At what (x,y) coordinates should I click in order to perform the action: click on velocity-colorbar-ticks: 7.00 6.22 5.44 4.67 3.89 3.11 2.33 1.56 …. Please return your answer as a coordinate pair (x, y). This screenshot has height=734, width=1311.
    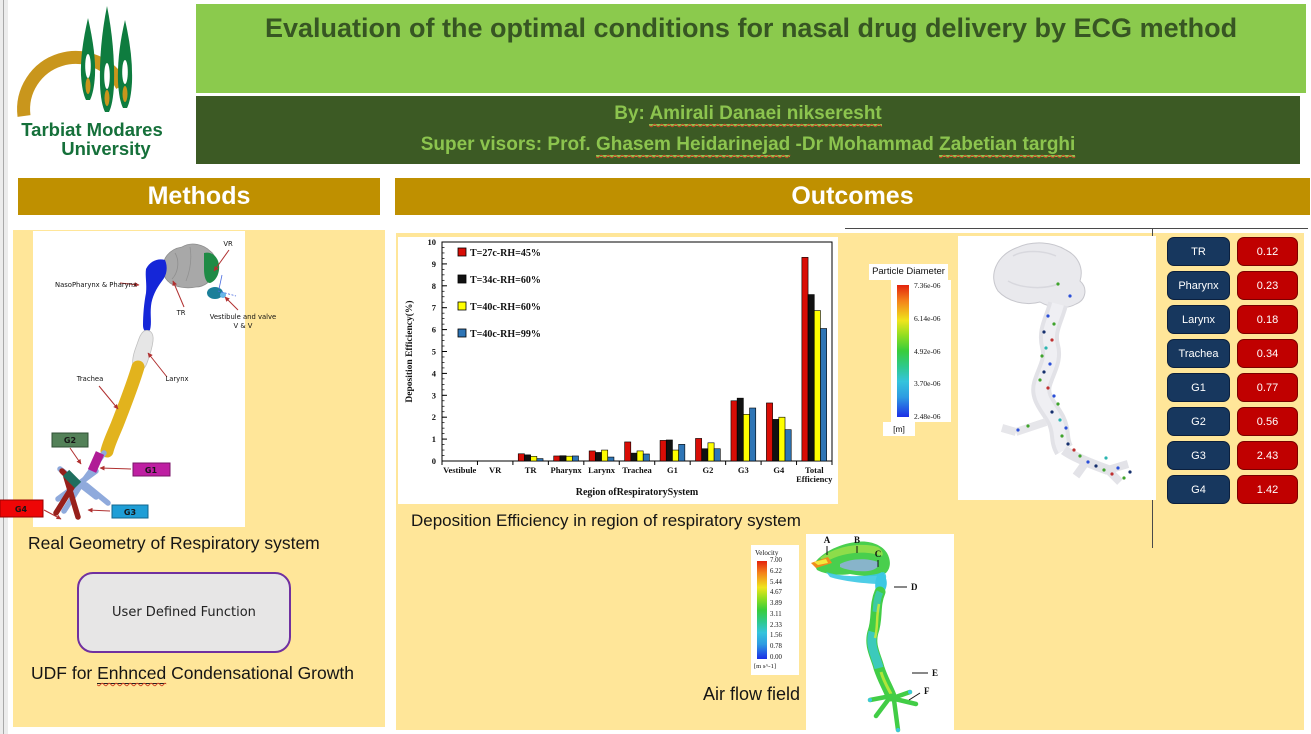
    Looking at the image, I should click on (776, 609).